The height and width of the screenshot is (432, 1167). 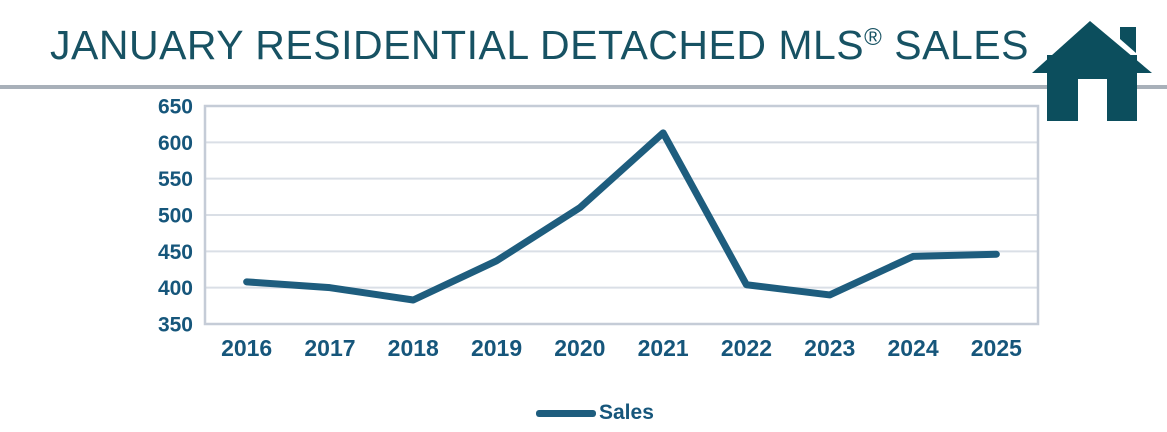 I want to click on y-axis-label-650: 650, so click(x=175, y=107).